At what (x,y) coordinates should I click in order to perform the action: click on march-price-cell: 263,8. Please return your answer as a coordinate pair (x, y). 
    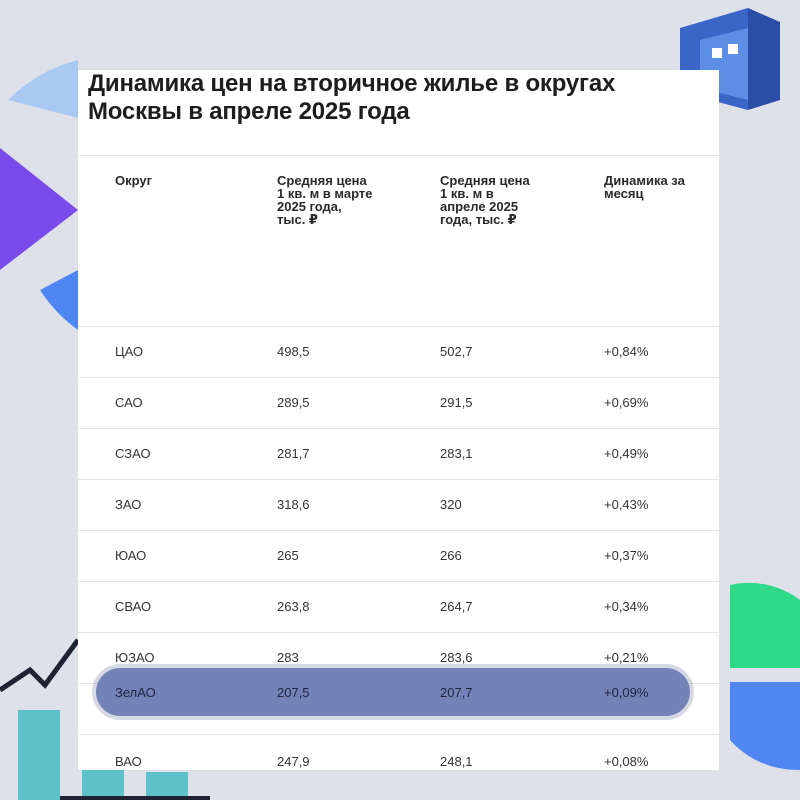
    Looking at the image, I should click on (293, 606).